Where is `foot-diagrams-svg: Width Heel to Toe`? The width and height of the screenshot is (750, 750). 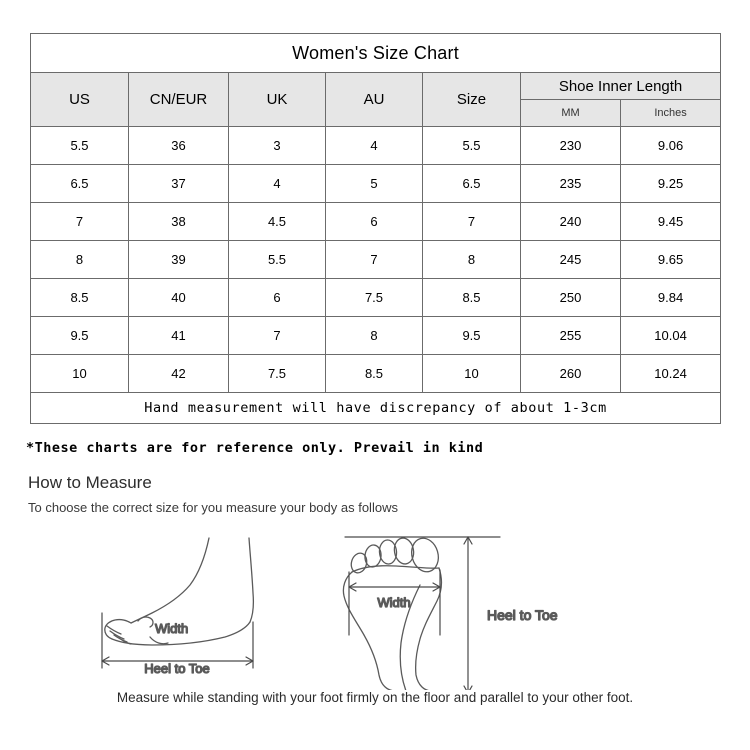
foot-diagrams-svg: Width Heel to Toe is located at coordinates (329, 613).